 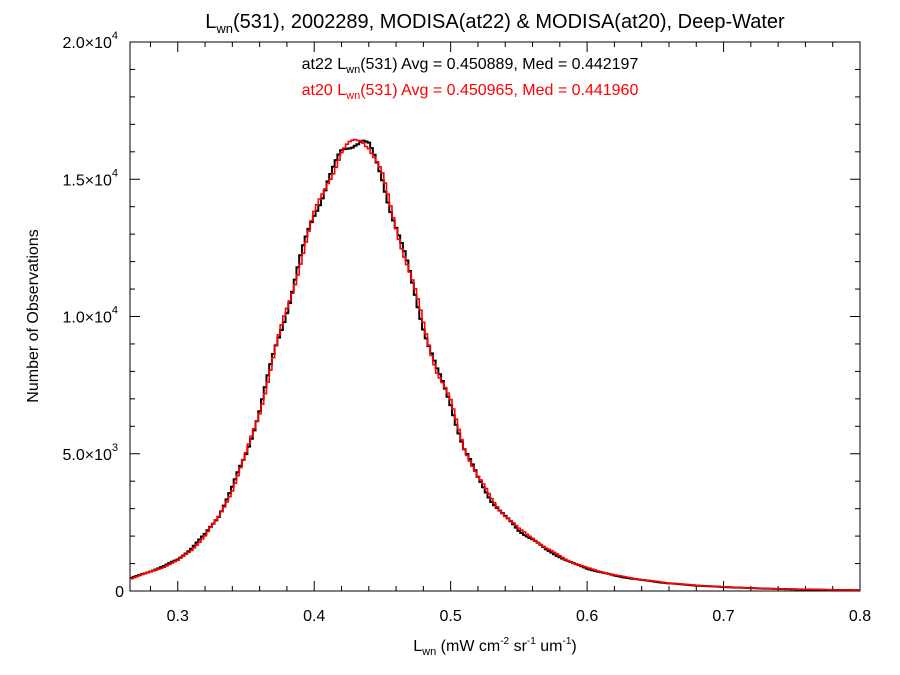 What do you see at coordinates (90, 178) in the screenshot?
I see `y-tick-label-3: 1.5×10⁴` at bounding box center [90, 178].